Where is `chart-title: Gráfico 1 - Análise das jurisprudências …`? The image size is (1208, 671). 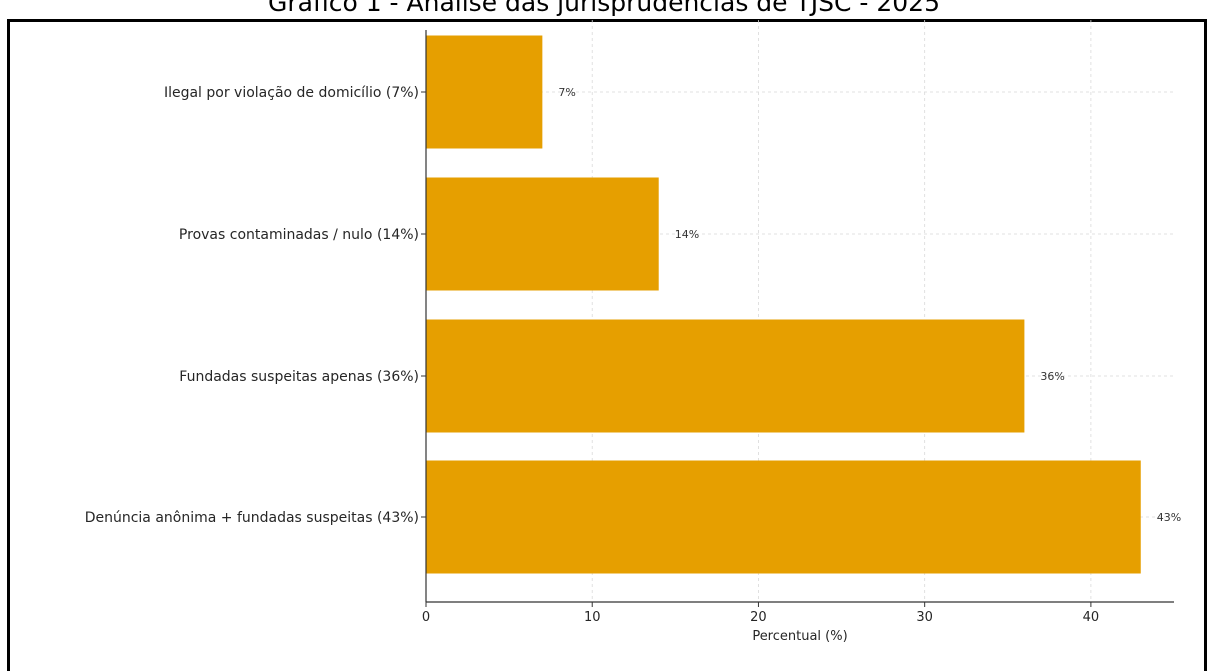 chart-title: Gráfico 1 - Análise das jurisprudências … is located at coordinates (603, 8).